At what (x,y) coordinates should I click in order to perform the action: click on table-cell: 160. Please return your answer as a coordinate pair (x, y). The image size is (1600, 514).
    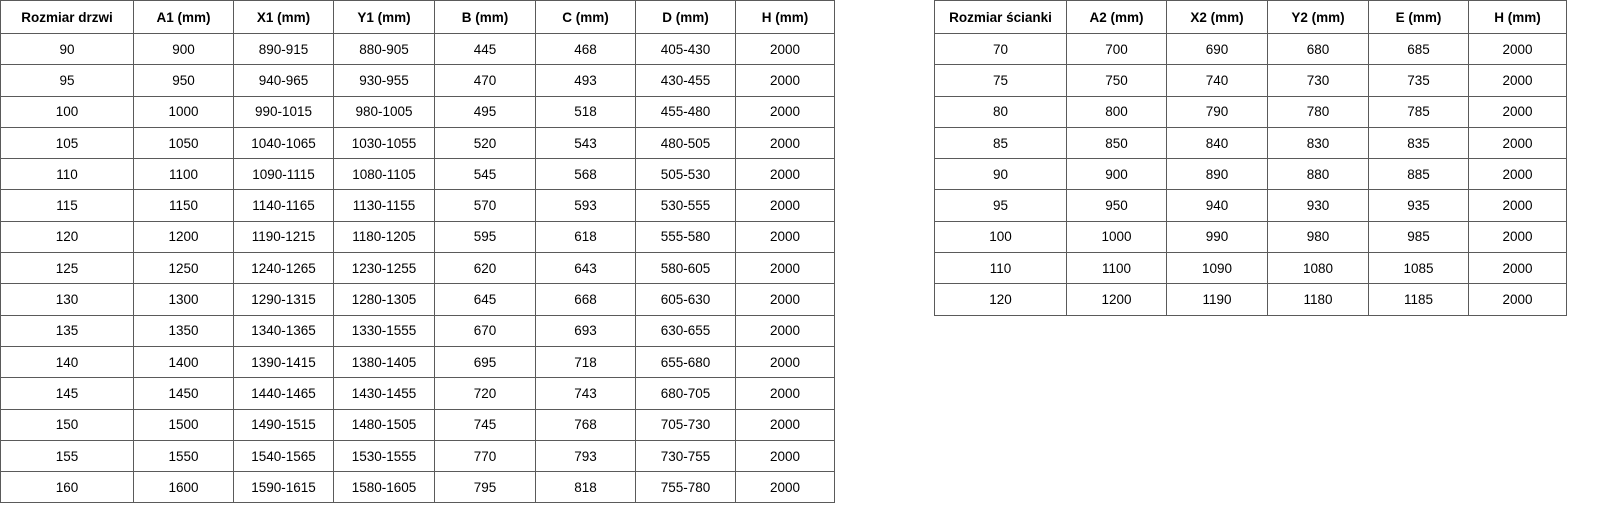
    Looking at the image, I should click on (67, 487).